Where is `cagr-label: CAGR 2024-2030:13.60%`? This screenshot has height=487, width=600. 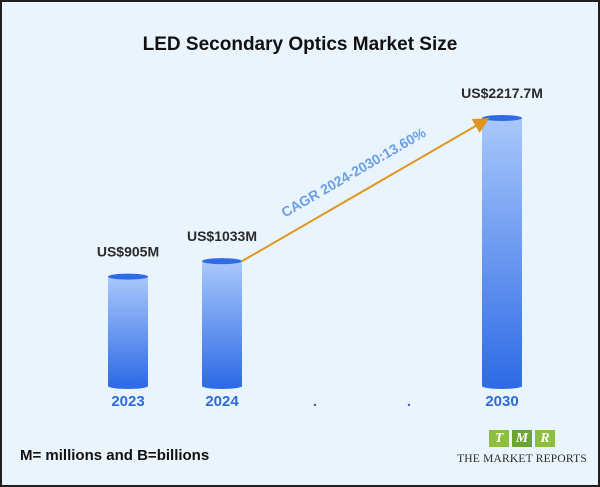
cagr-label: CAGR 2024-2030:13.60% is located at coordinates (353, 172).